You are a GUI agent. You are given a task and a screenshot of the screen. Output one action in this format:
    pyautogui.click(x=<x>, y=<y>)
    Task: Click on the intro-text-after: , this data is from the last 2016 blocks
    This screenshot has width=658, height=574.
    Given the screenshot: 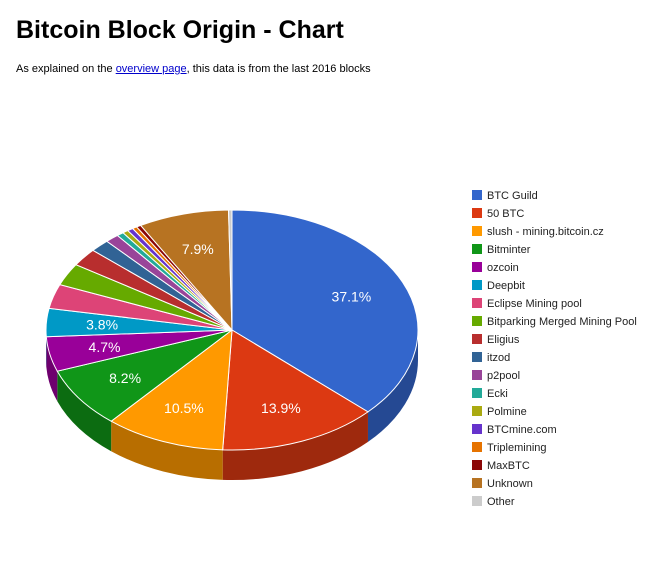 What is the action you would take?
    pyautogui.click(x=278, y=69)
    